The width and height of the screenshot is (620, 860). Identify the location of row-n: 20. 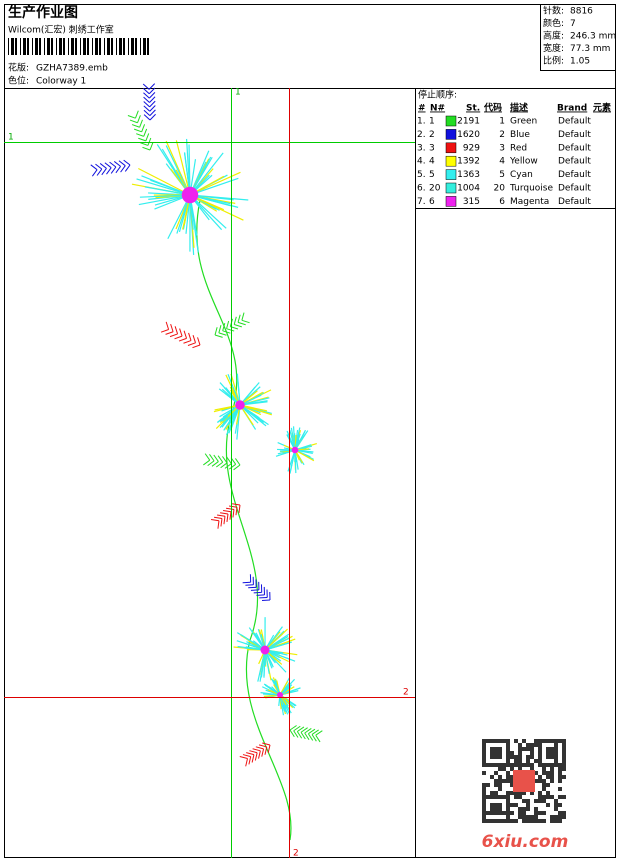
(435, 189).